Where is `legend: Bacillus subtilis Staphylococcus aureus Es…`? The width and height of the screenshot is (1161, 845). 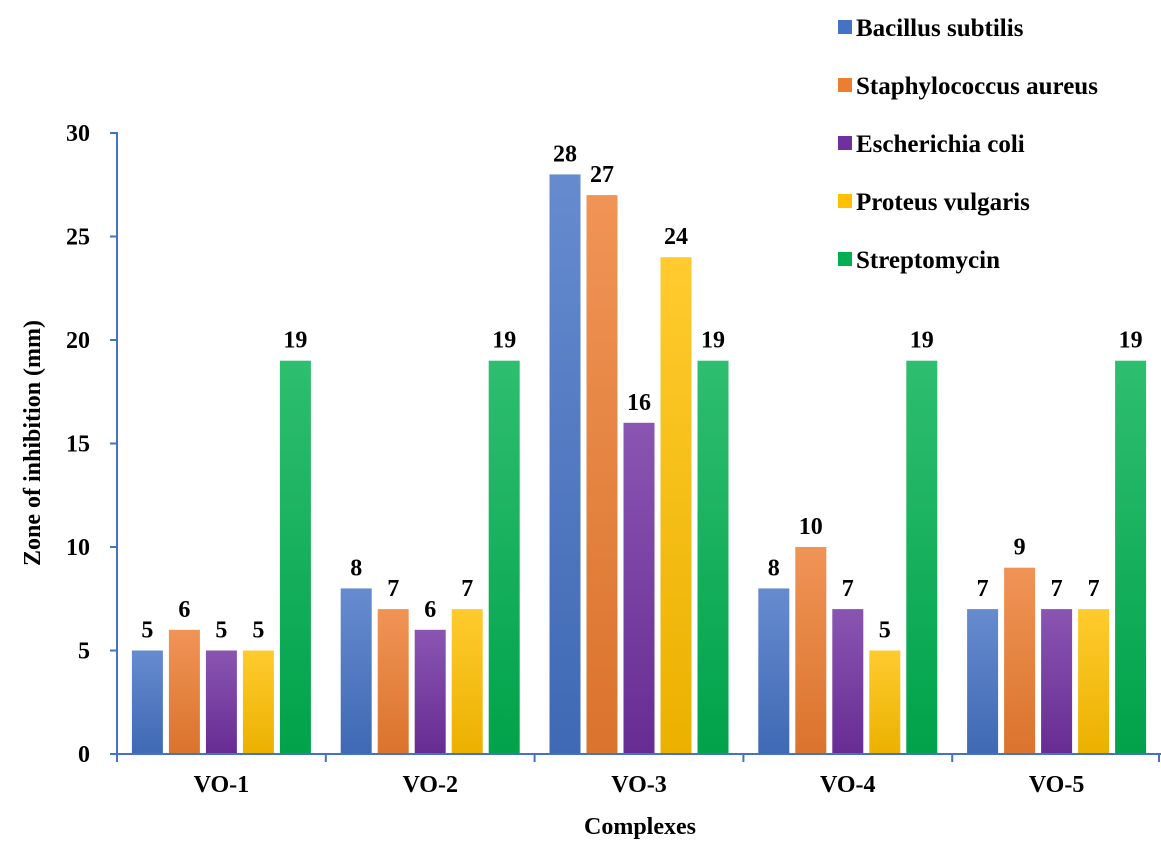 legend: Bacillus subtilis Staphylococcus aureus Es… is located at coordinates (968, 144).